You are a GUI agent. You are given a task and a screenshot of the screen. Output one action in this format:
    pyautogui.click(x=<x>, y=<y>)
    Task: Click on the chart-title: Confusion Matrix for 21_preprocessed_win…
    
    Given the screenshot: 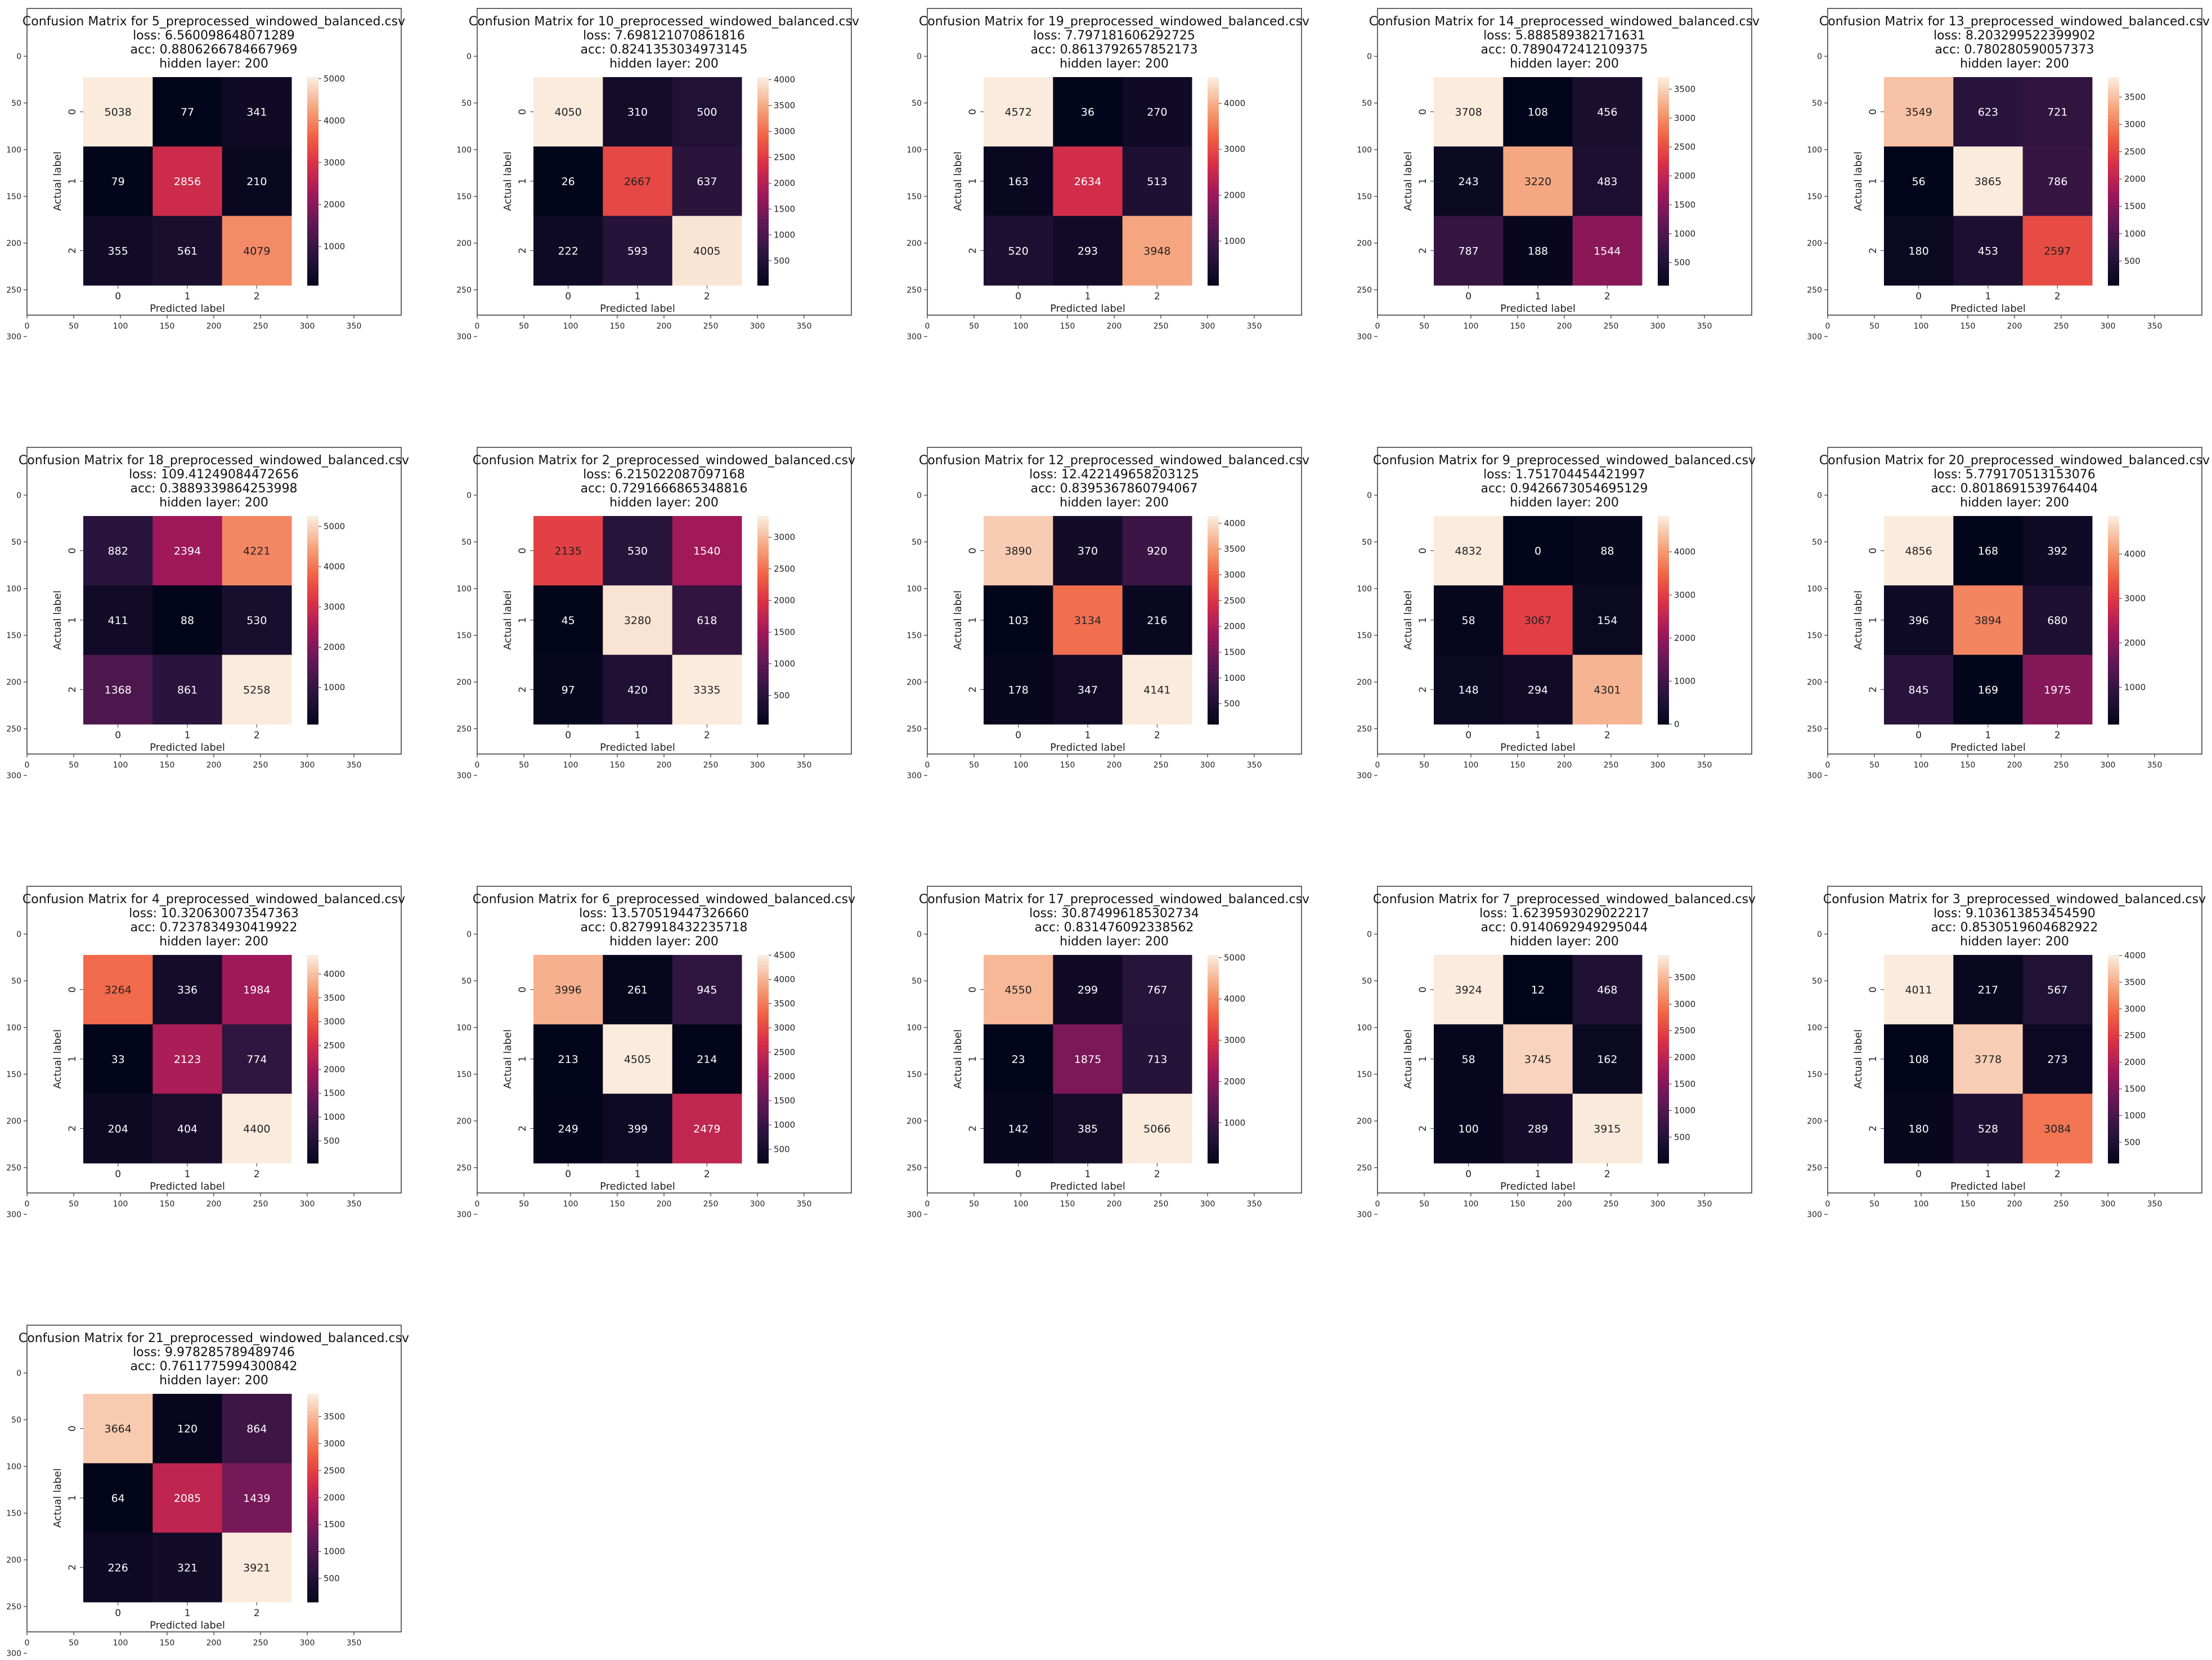 What is the action you would take?
    pyautogui.click(x=214, y=1338)
    